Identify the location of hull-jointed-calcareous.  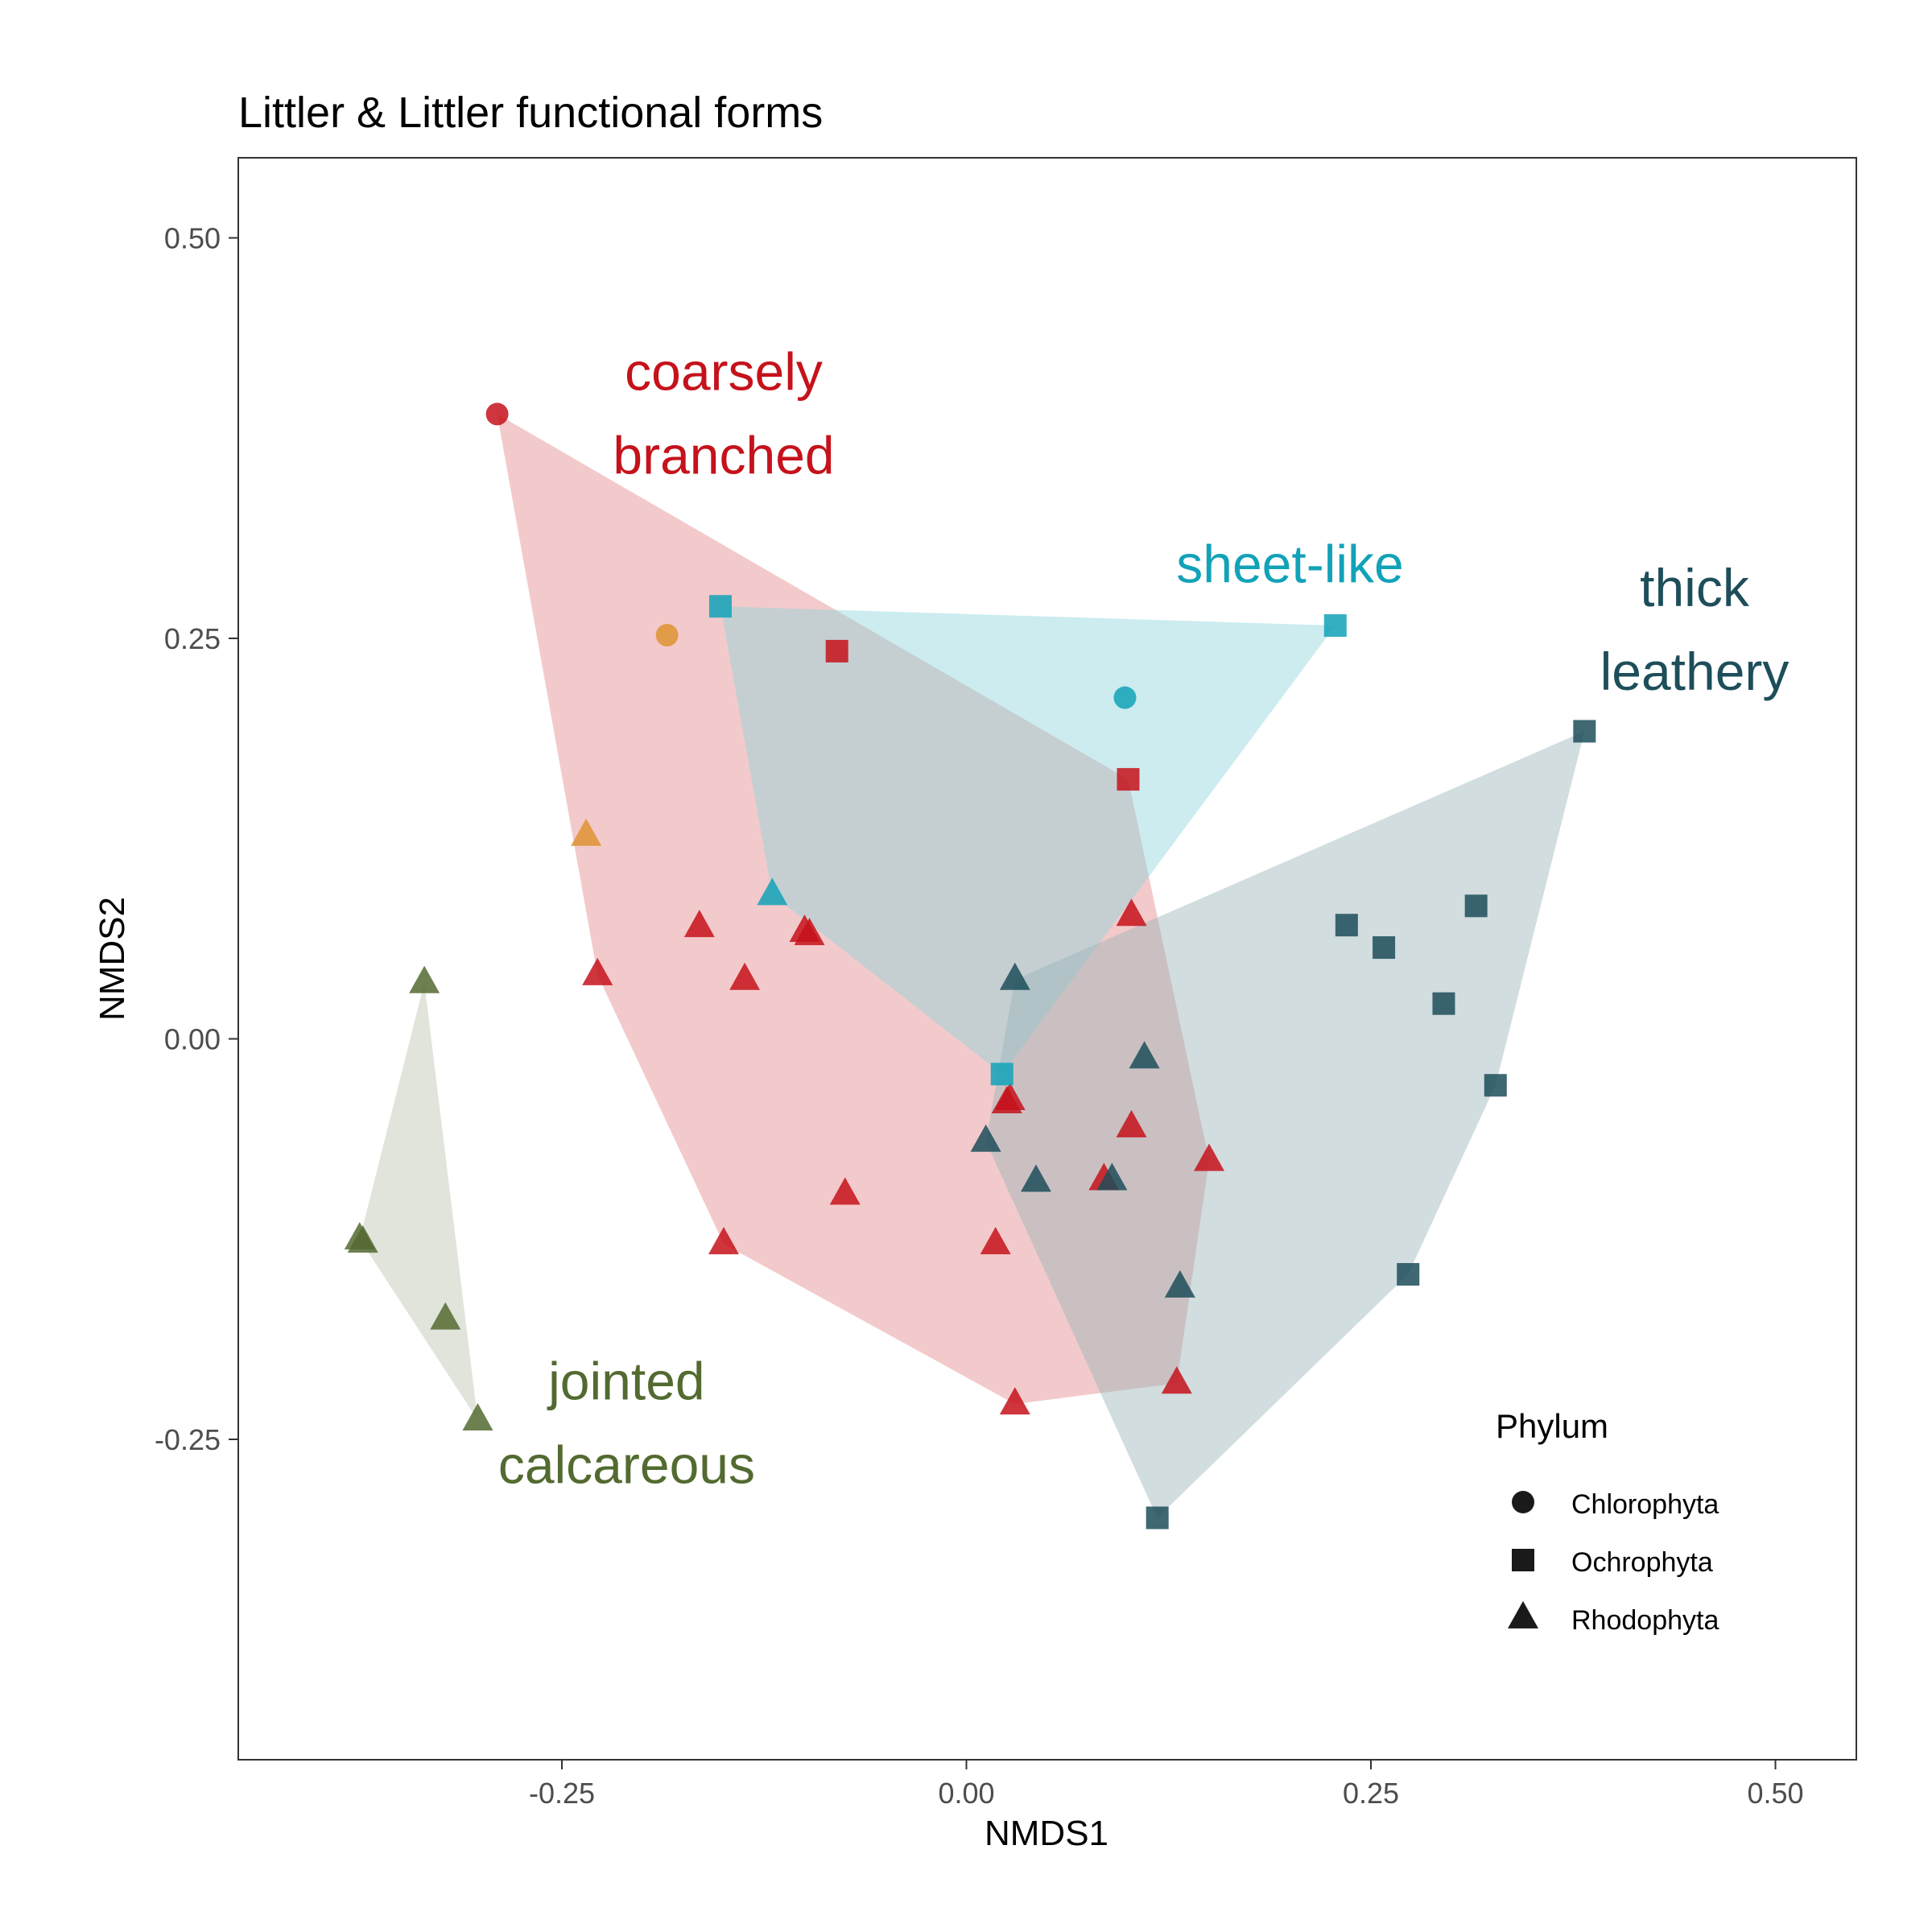
(418, 1201).